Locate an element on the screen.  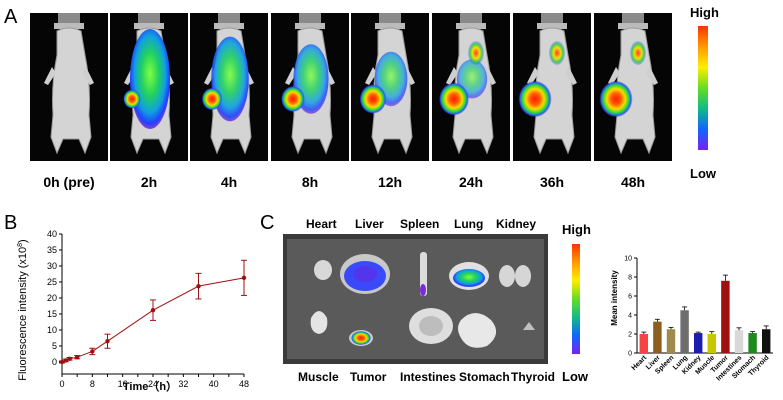
y-tick-label: 5 is located at coordinates (54, 346).